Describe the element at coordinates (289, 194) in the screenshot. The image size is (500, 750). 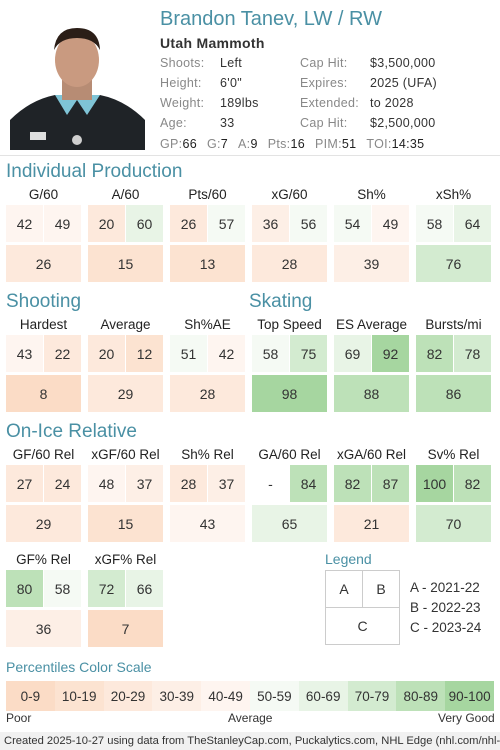
I see `metric-label: xG/60` at that location.